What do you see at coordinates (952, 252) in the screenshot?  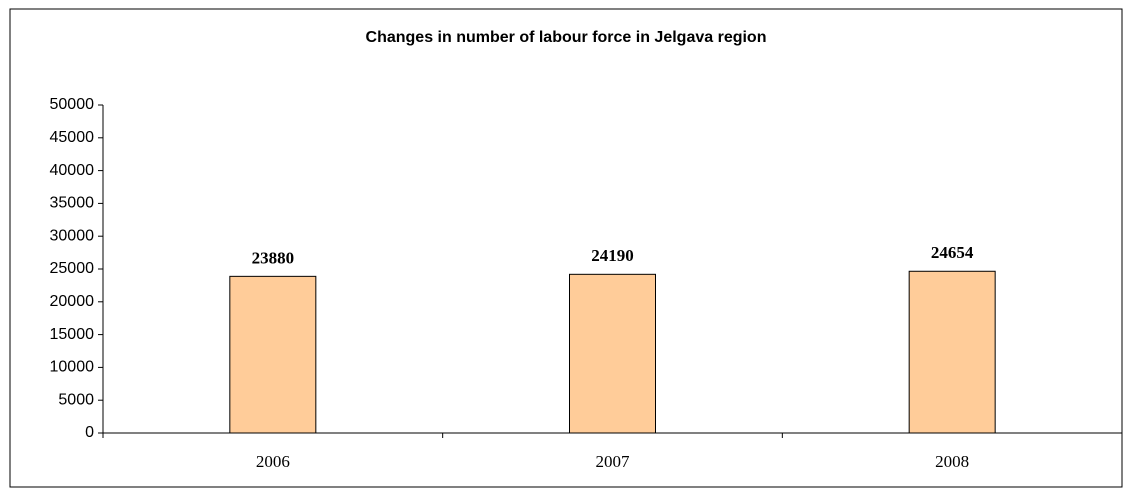 I see `data-label: 24654` at bounding box center [952, 252].